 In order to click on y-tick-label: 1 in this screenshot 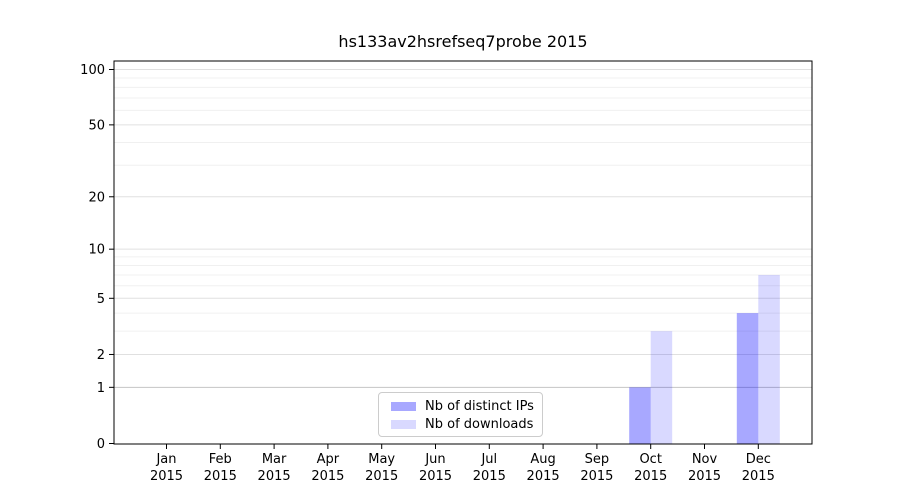, I will do `click(101, 388)`.